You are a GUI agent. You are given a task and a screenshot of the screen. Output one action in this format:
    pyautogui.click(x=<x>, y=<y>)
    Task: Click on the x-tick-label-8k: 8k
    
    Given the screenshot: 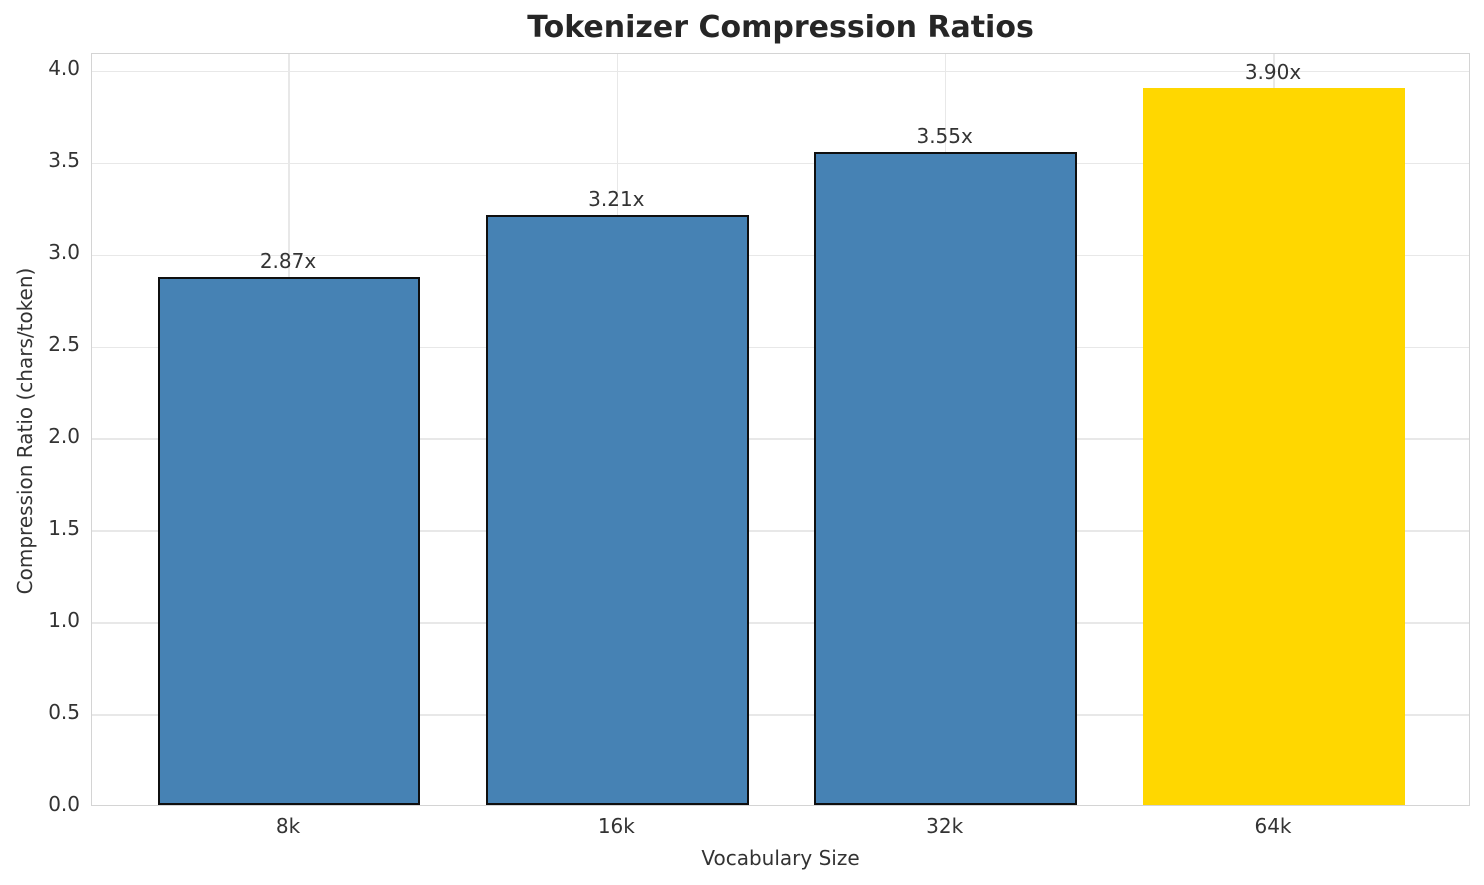 What is the action you would take?
    pyautogui.click(x=288, y=826)
    